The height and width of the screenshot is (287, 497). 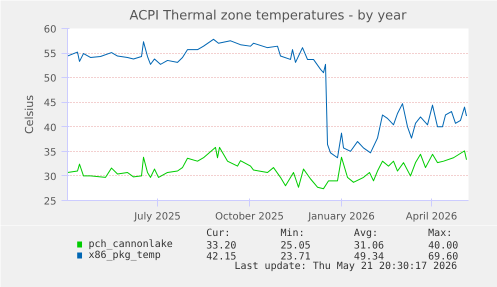 What do you see at coordinates (346, 266) in the screenshot?
I see `text: Last update: Thu May 21 20:30:17 2026` at bounding box center [346, 266].